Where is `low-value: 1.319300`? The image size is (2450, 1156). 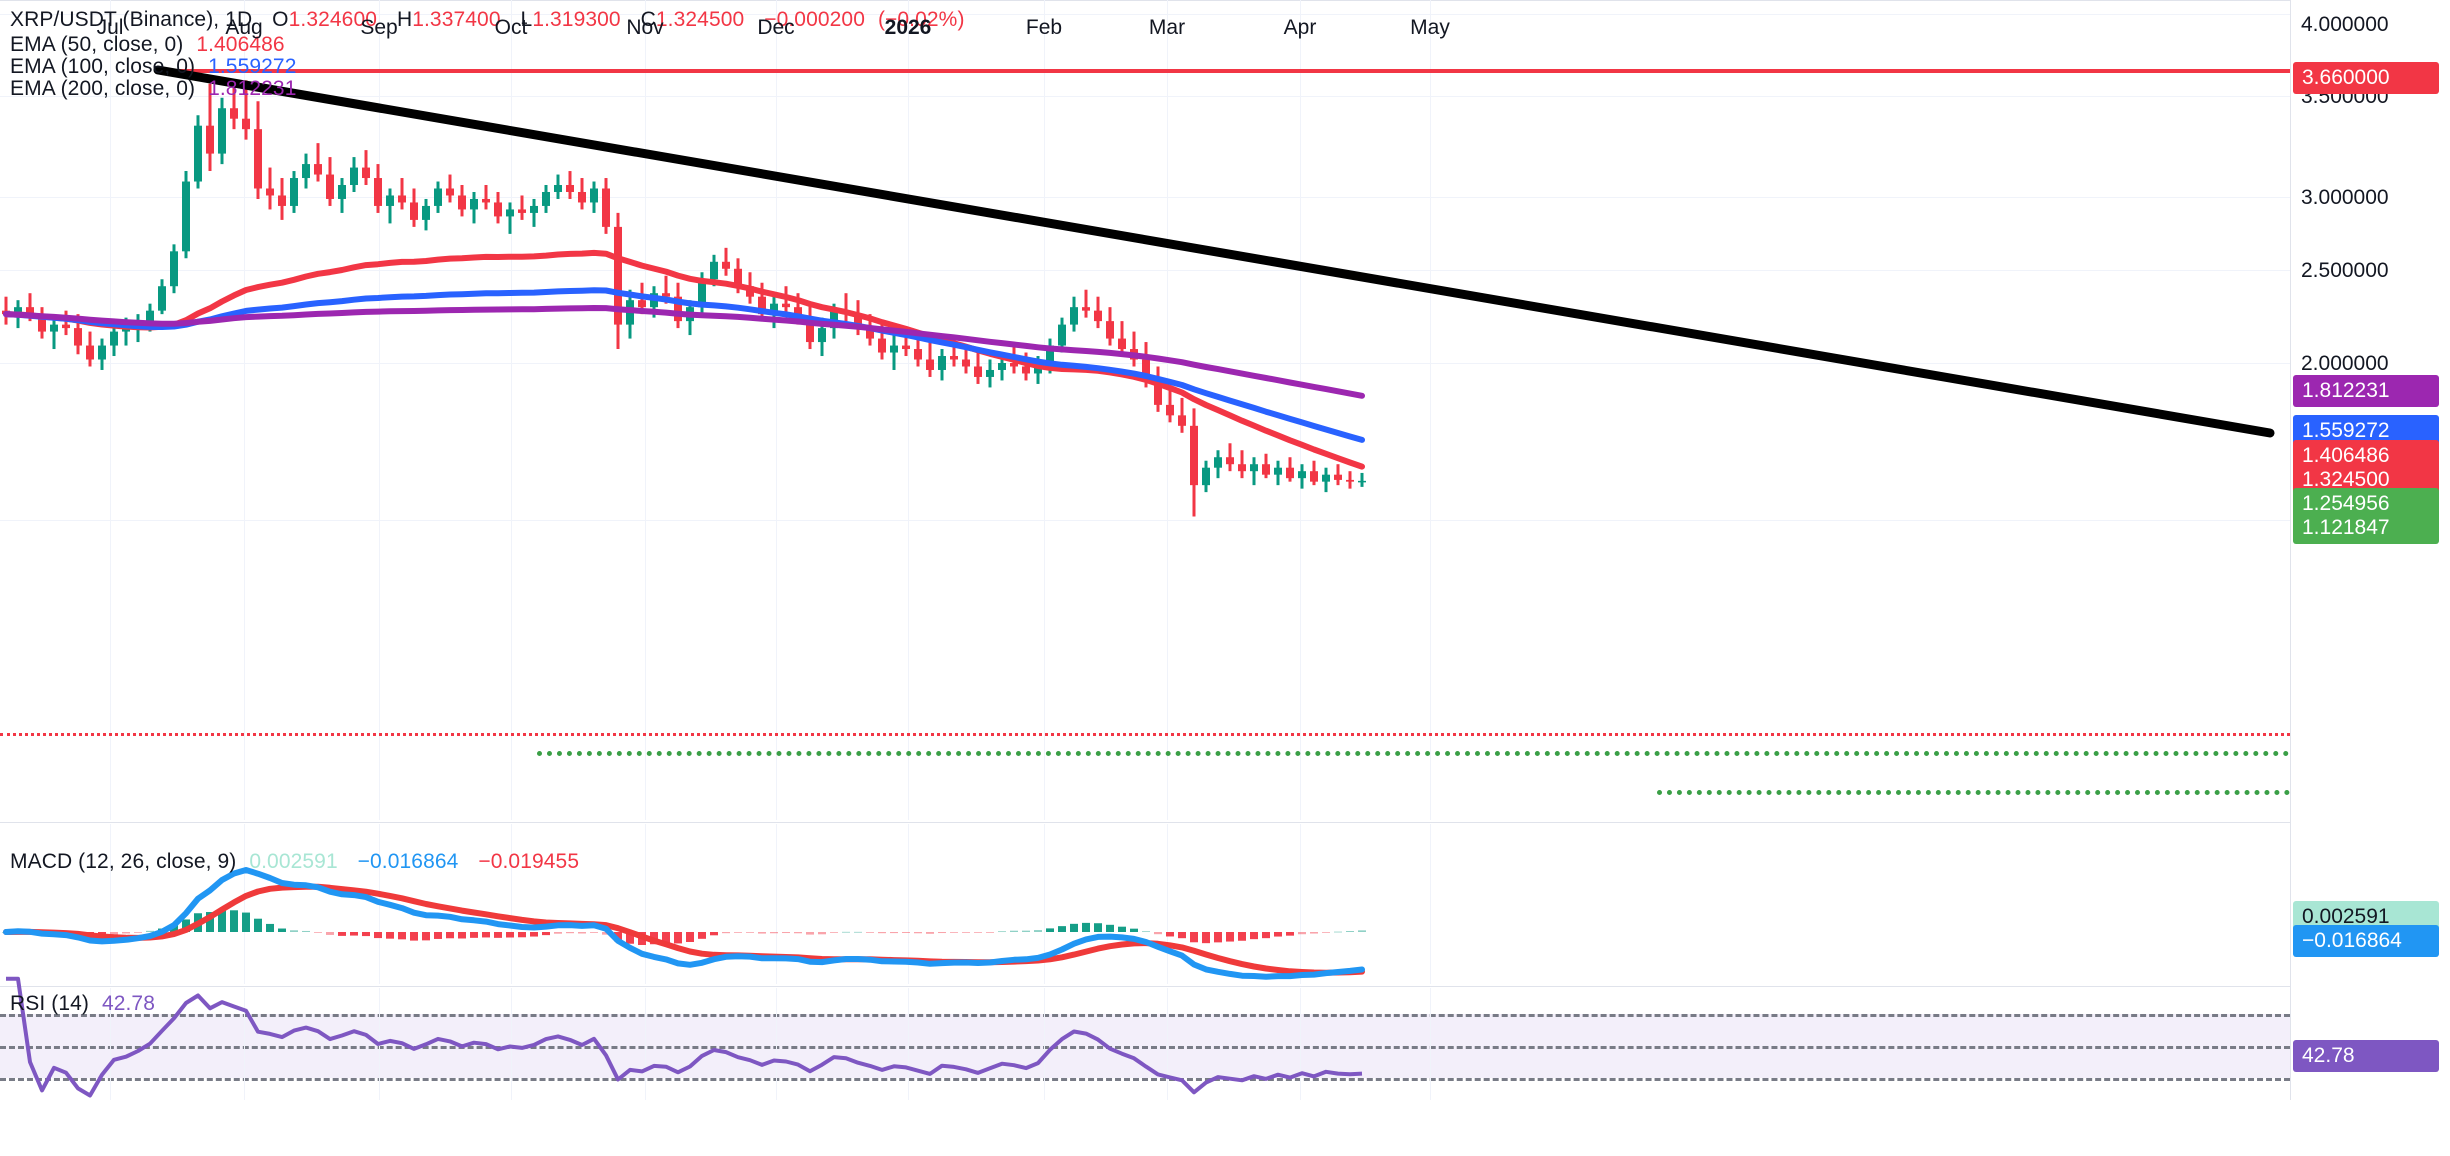 low-value: 1.319300 is located at coordinates (576, 19).